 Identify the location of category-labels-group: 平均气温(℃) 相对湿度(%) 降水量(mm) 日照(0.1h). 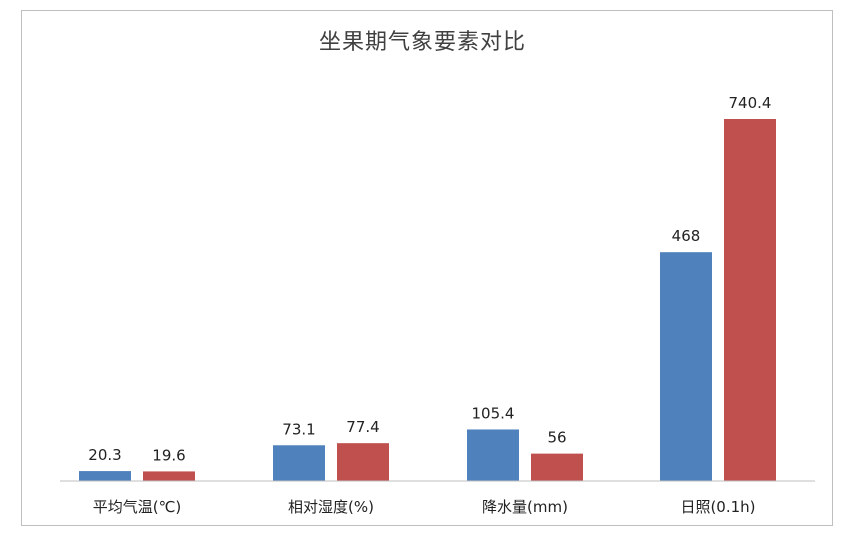
(424, 507).